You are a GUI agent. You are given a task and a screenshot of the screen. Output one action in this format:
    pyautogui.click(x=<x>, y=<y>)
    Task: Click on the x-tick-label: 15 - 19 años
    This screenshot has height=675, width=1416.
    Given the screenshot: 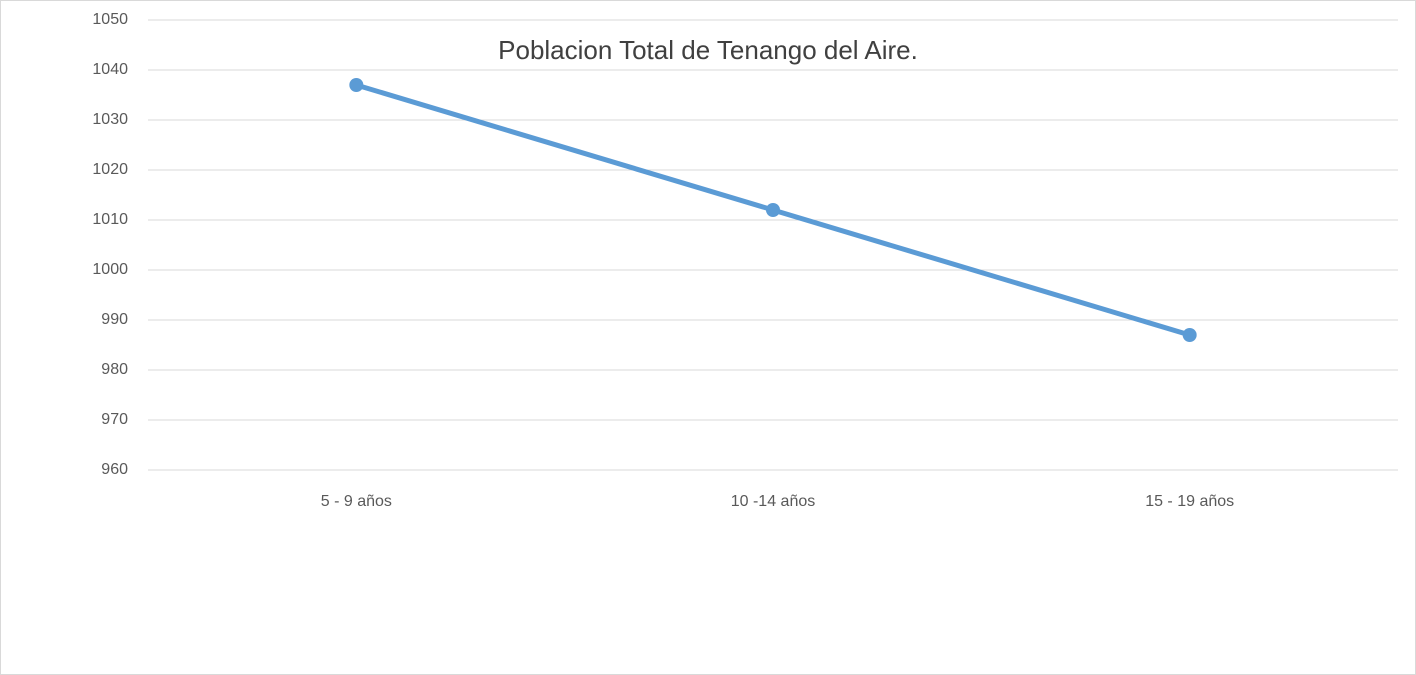 What is the action you would take?
    pyautogui.click(x=1189, y=501)
    